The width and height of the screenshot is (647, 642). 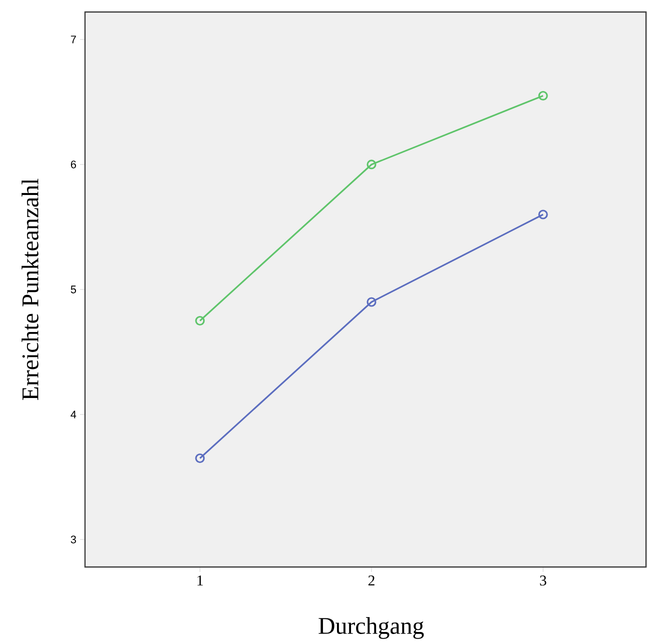 What do you see at coordinates (371, 580) in the screenshot?
I see `x-tick-label: 2` at bounding box center [371, 580].